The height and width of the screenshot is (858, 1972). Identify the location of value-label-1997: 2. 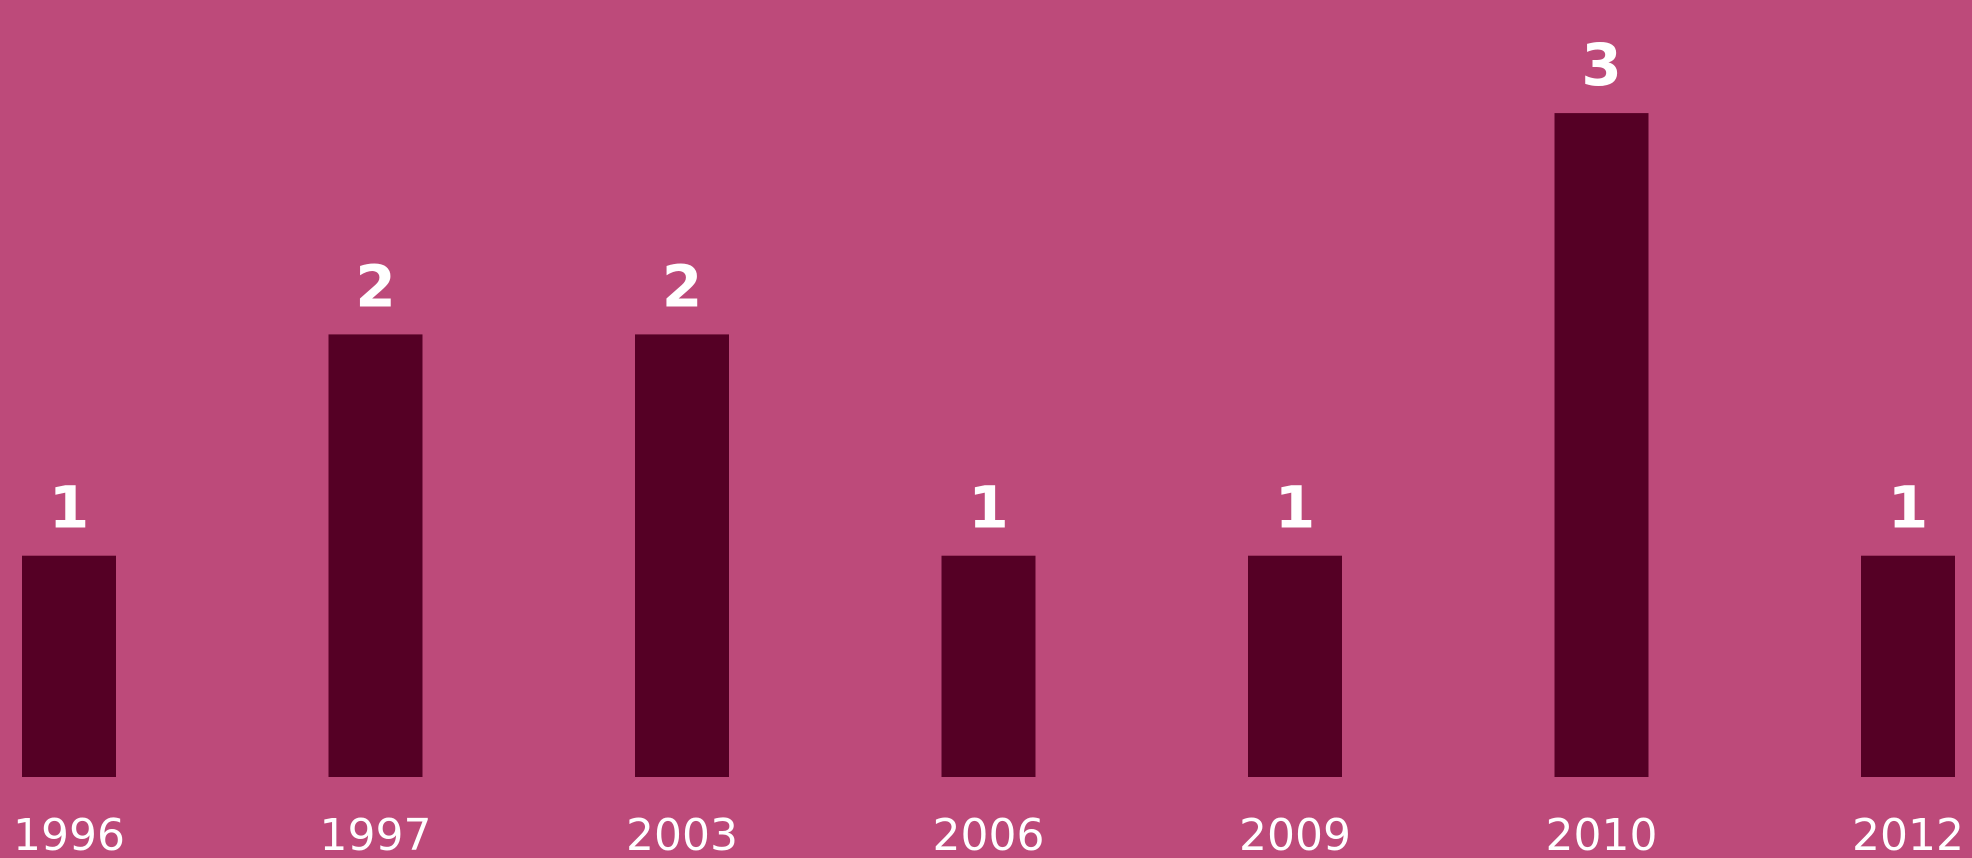
(375, 286).